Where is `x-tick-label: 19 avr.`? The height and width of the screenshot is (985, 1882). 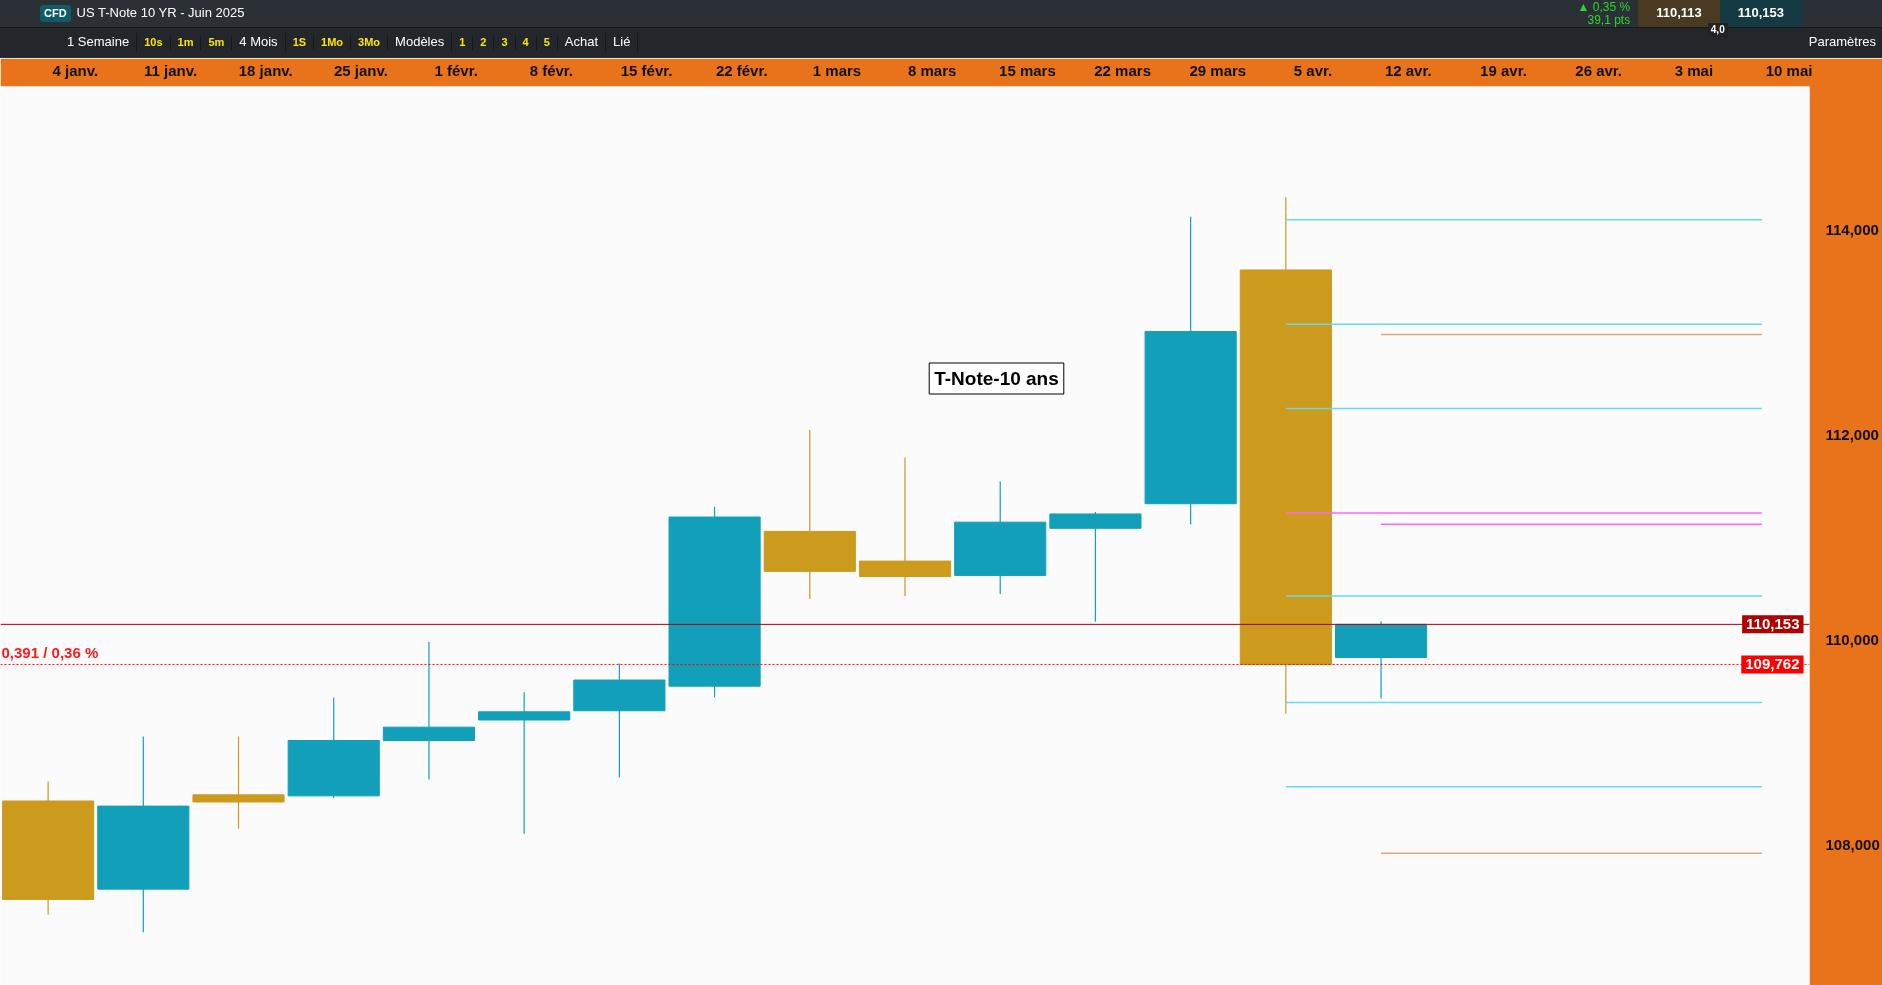
x-tick-label: 19 avr. is located at coordinates (1503, 70).